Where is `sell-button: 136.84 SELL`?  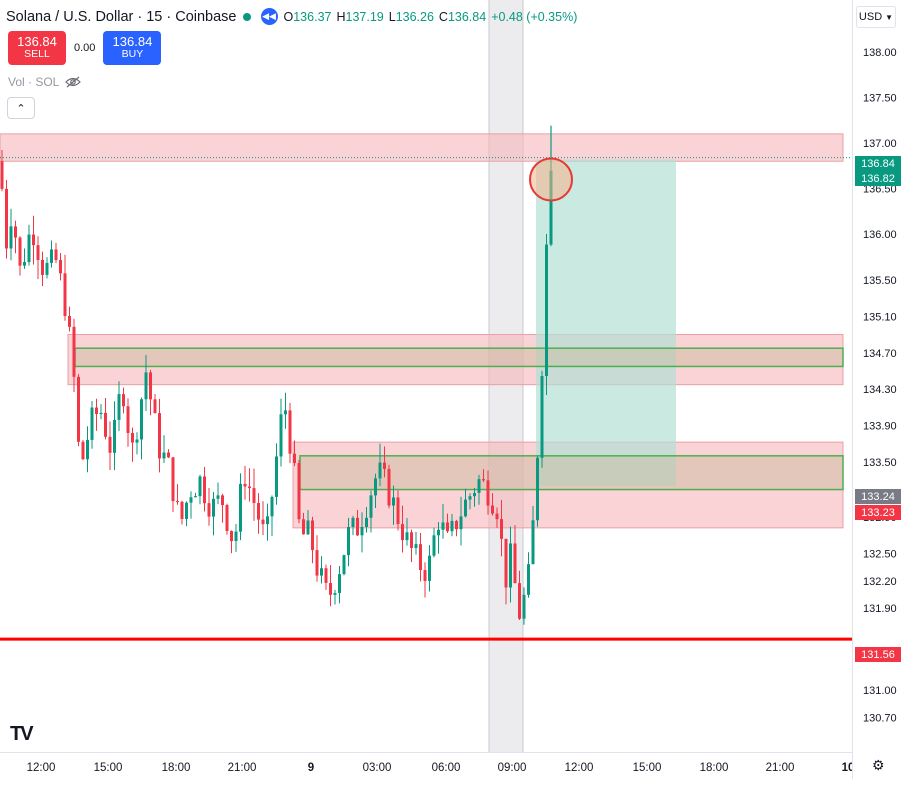
sell-button: 136.84 SELL is located at coordinates (37, 48).